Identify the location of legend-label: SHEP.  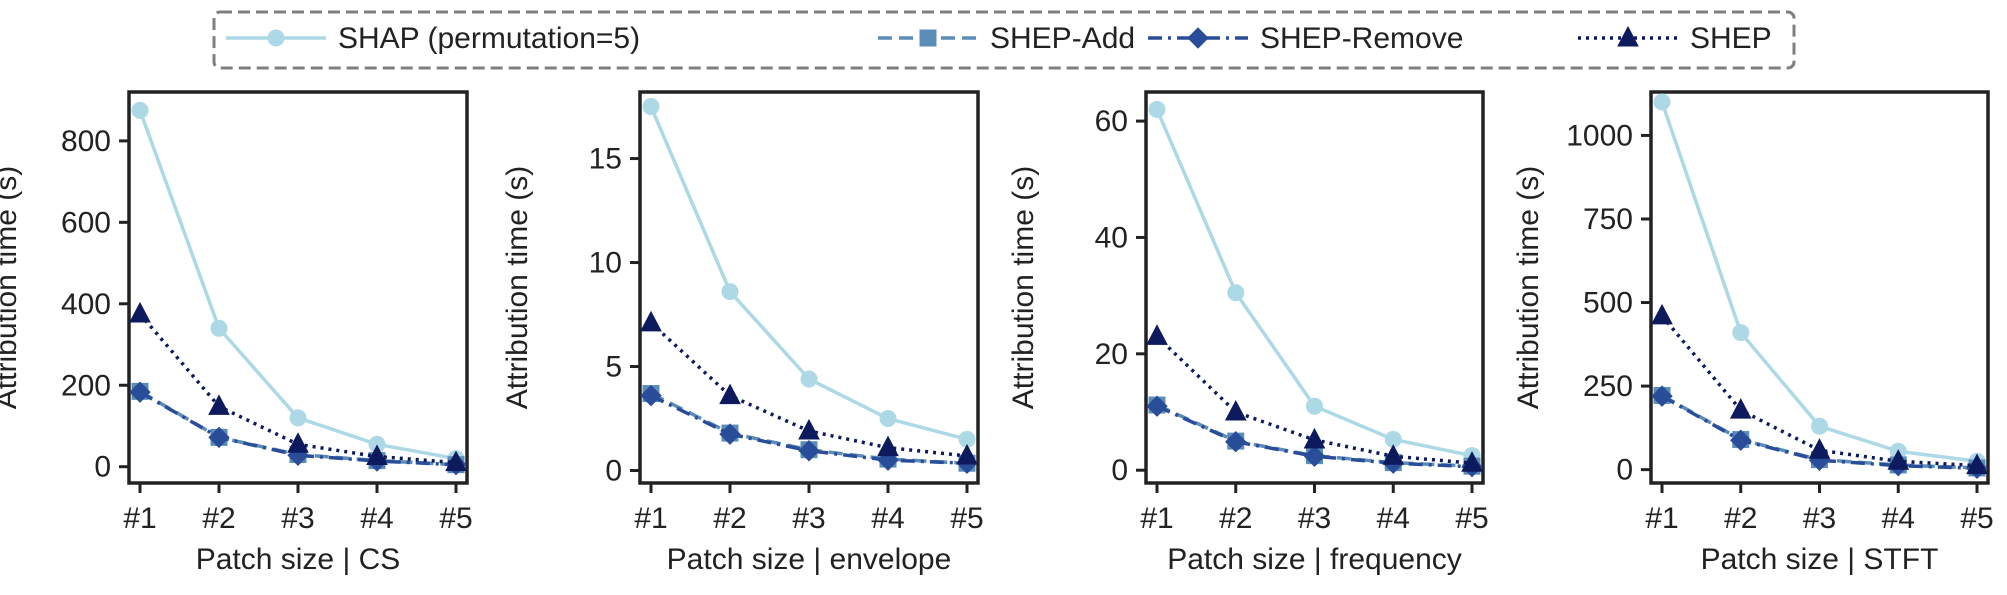
(1731, 38).